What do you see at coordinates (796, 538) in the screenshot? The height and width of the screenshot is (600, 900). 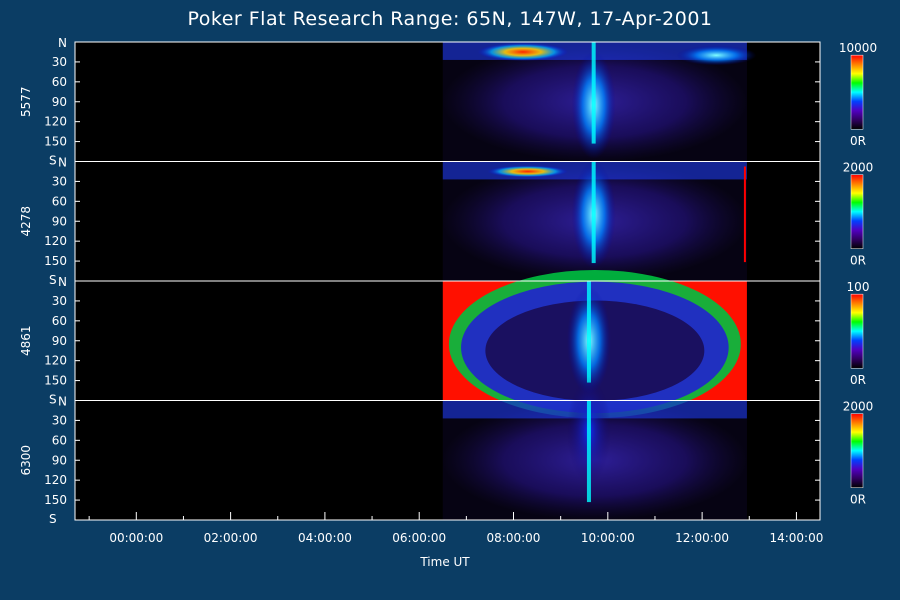 I see `x-tick-label: 14:00:00` at bounding box center [796, 538].